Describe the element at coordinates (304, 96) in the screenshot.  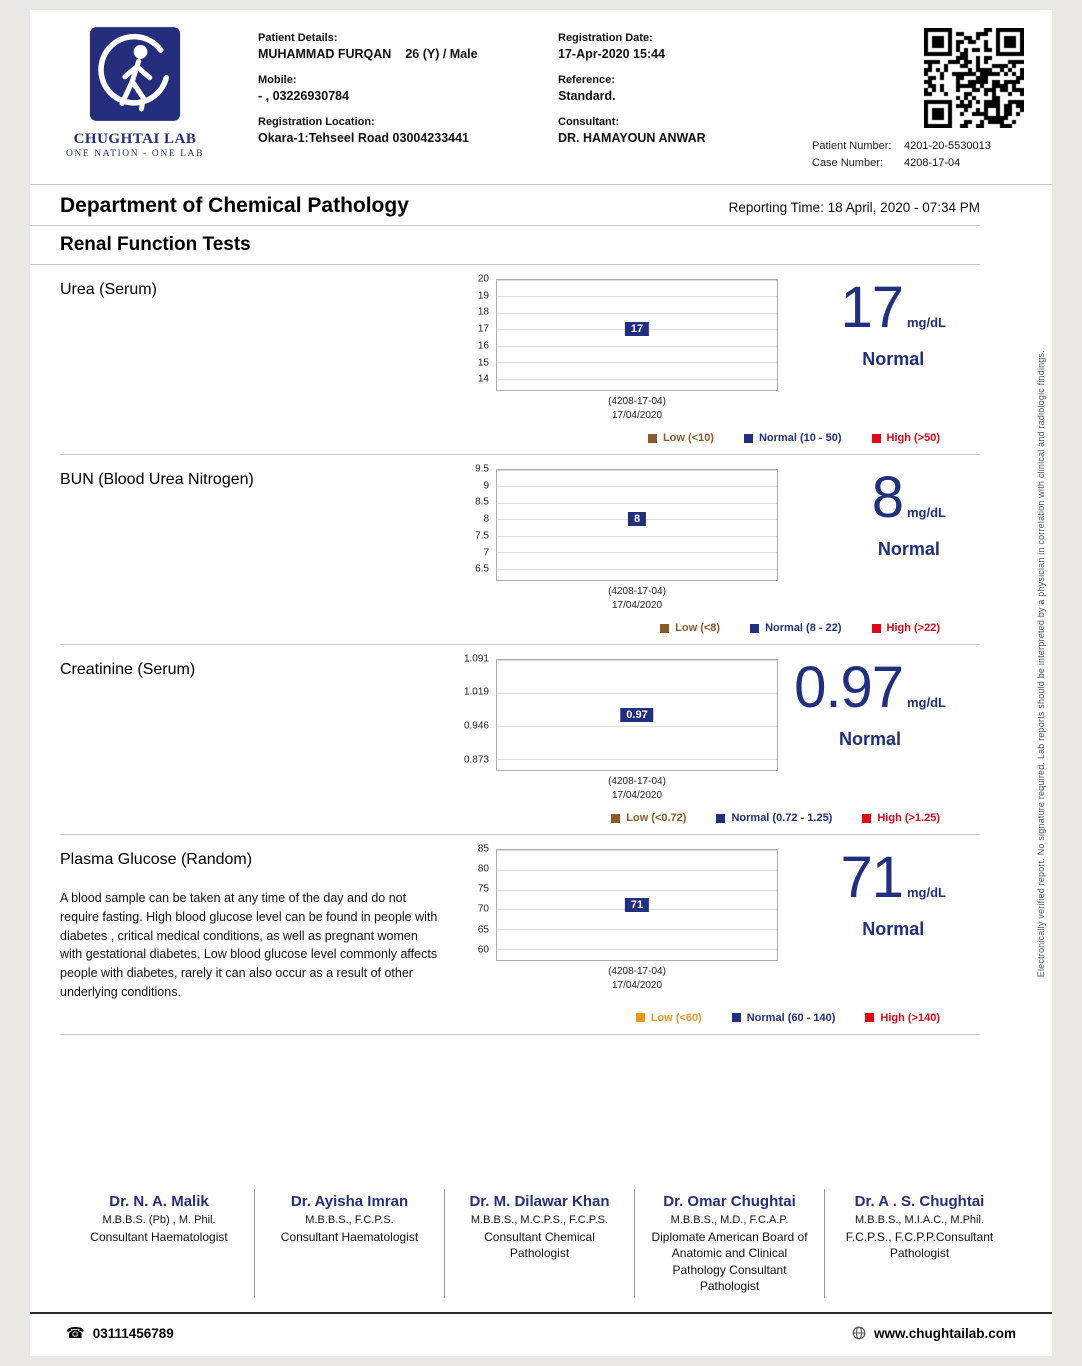
I see `mobile-value: - , 03226930784` at that location.